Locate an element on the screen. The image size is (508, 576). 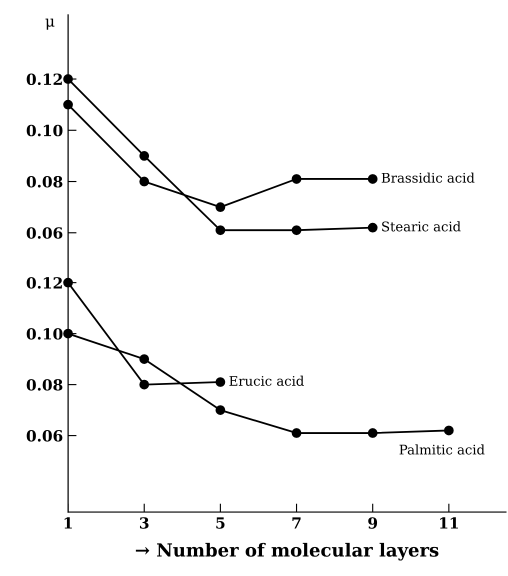
x-tick-label: 5 is located at coordinates (220, 523).